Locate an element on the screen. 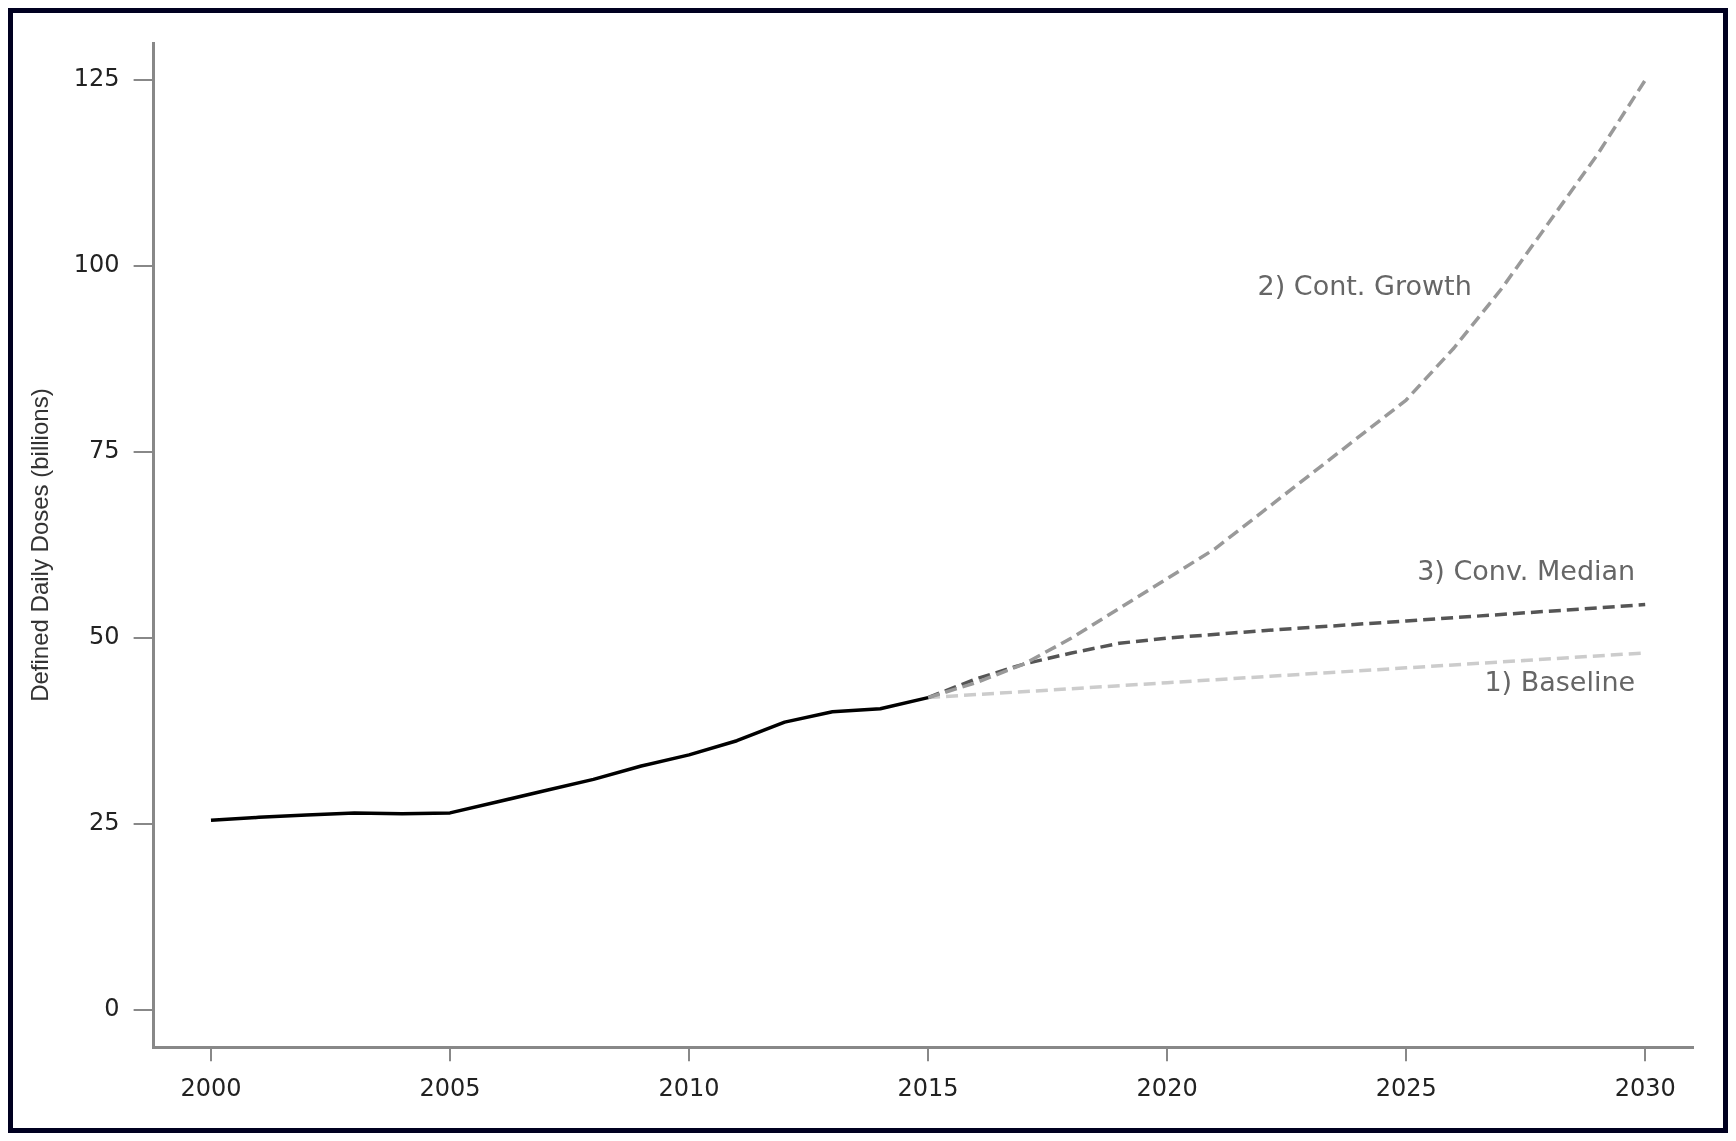  x-tick-label: 2030 is located at coordinates (1645, 1087).